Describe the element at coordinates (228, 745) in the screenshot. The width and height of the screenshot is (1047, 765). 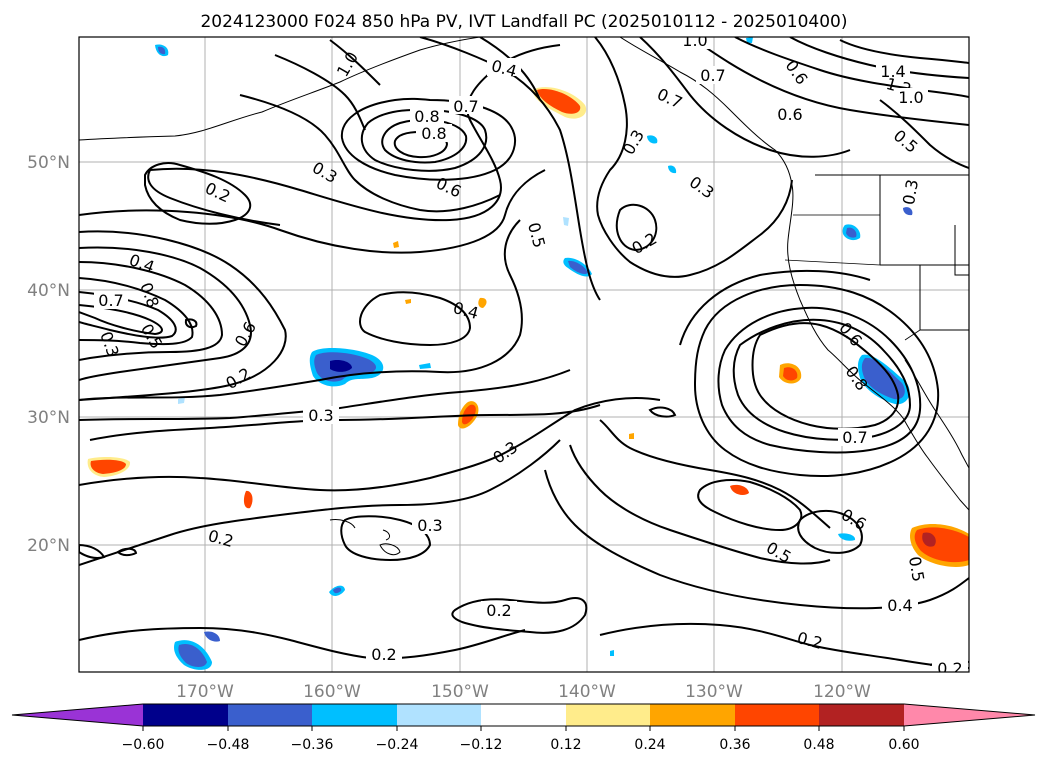
I see `colorbar-tick-label: −0.48` at that location.